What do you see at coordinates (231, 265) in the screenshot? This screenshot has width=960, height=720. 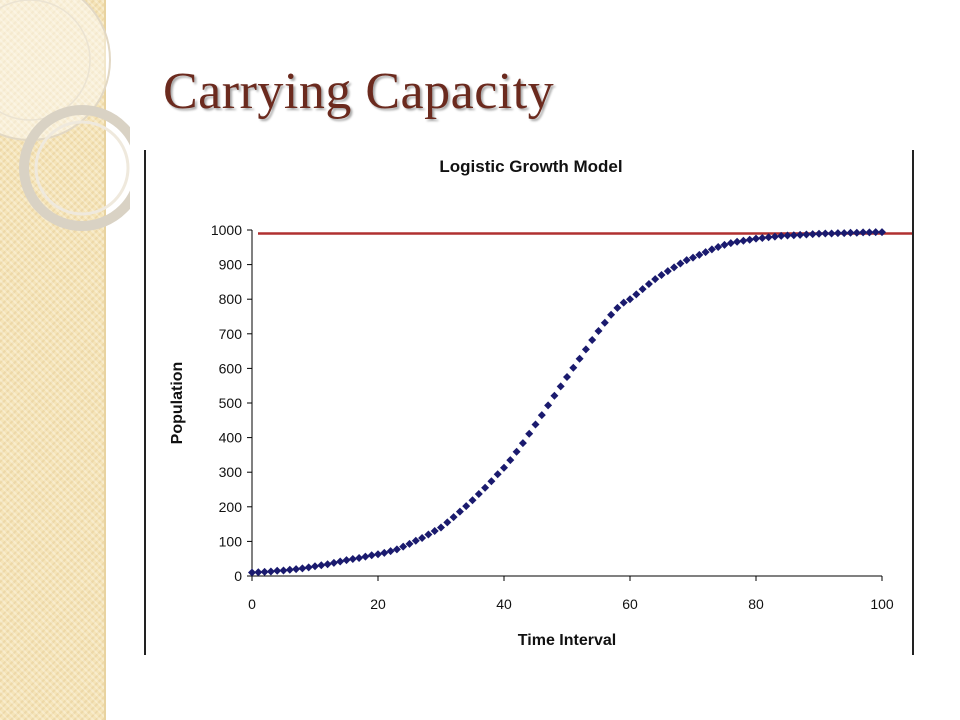 I see `y-tick-label: 900` at bounding box center [231, 265].